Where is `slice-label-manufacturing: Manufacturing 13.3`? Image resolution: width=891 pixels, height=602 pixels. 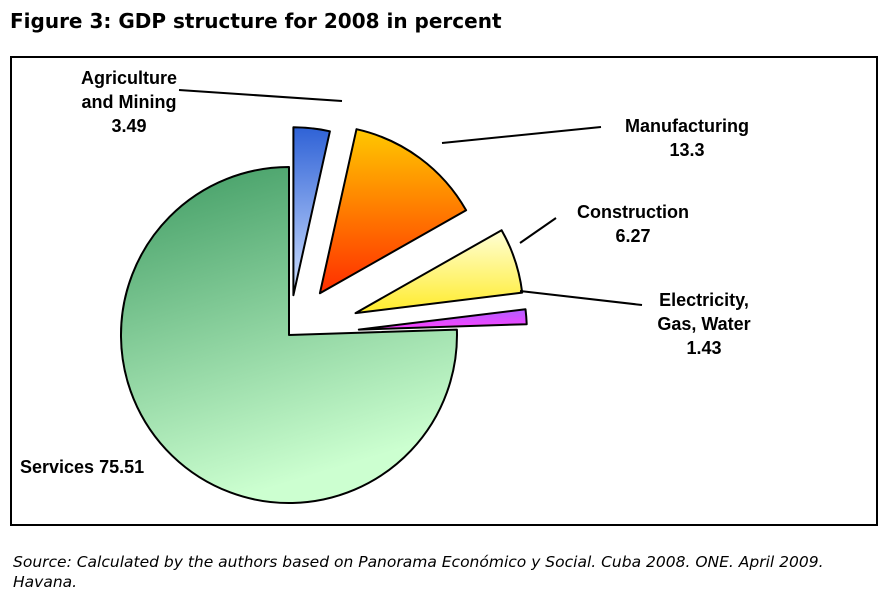
slice-label-manufacturing: Manufacturing 13.3 is located at coordinates (687, 138).